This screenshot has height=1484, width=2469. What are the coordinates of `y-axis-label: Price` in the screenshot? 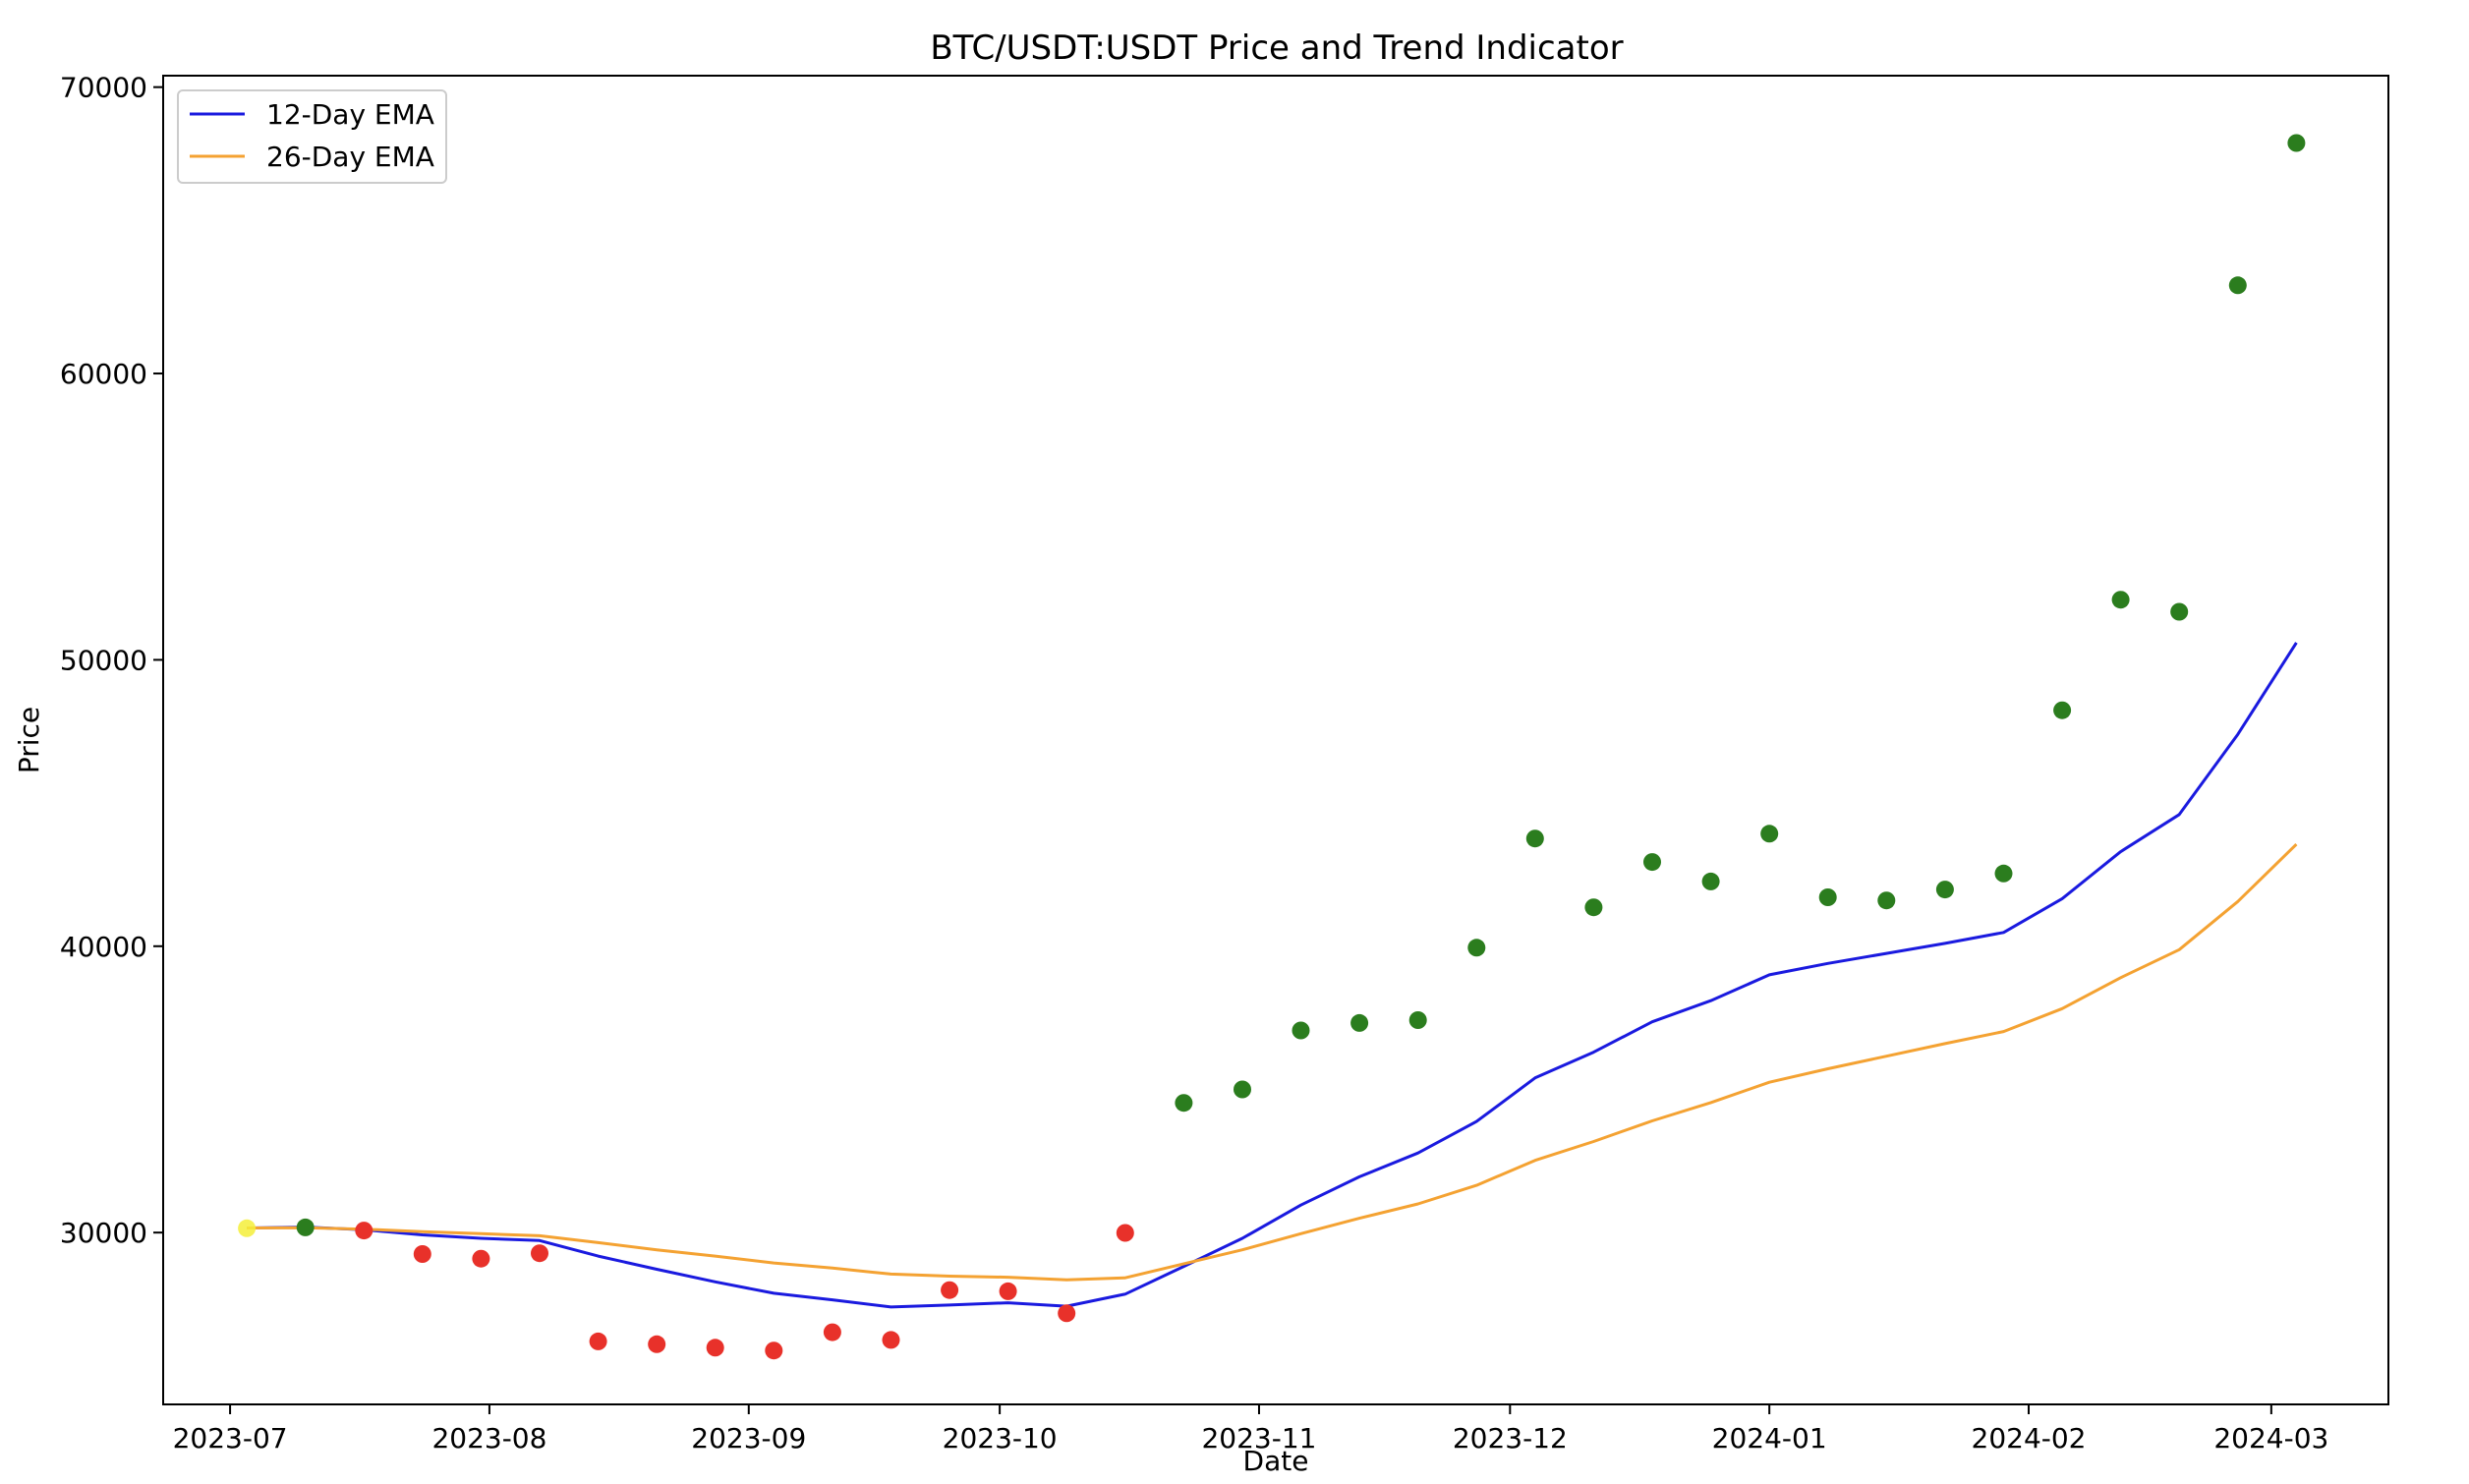 It's located at (29, 740).